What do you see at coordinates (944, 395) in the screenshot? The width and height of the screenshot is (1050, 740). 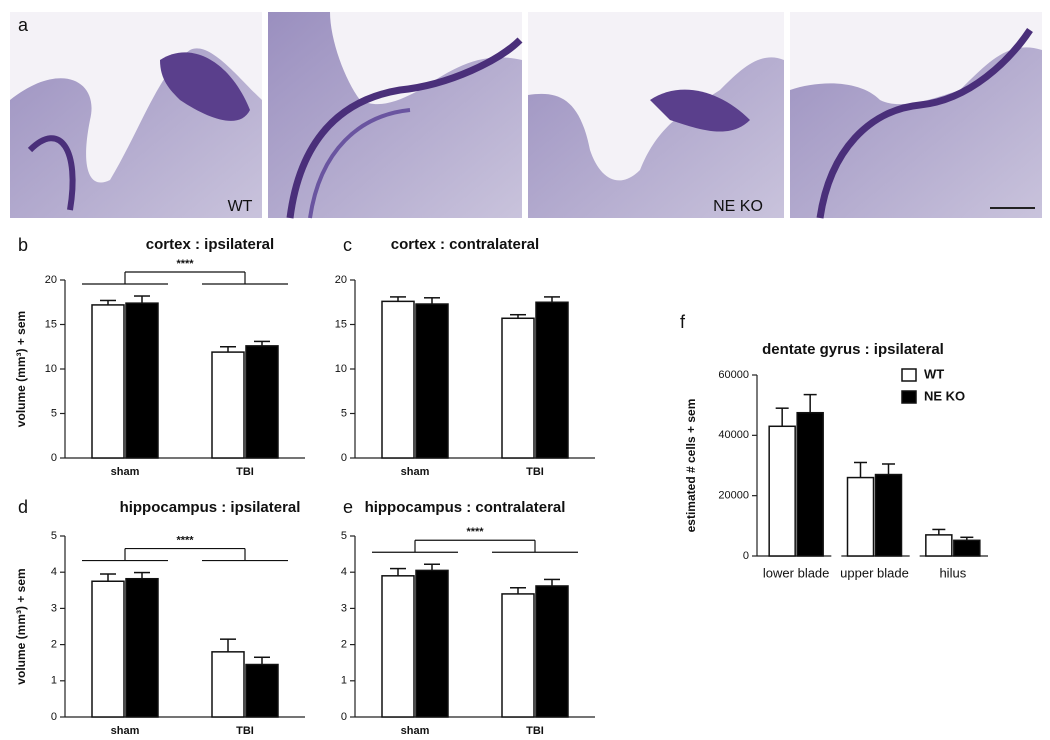 I see `legend-label: NE KO` at bounding box center [944, 395].